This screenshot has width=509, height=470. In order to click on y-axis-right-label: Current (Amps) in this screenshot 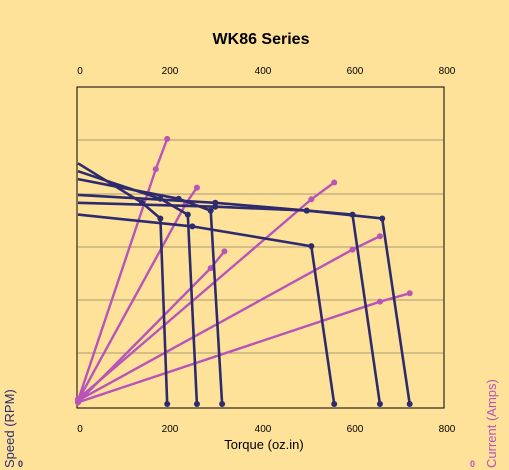, I will do `click(491, 423)`.